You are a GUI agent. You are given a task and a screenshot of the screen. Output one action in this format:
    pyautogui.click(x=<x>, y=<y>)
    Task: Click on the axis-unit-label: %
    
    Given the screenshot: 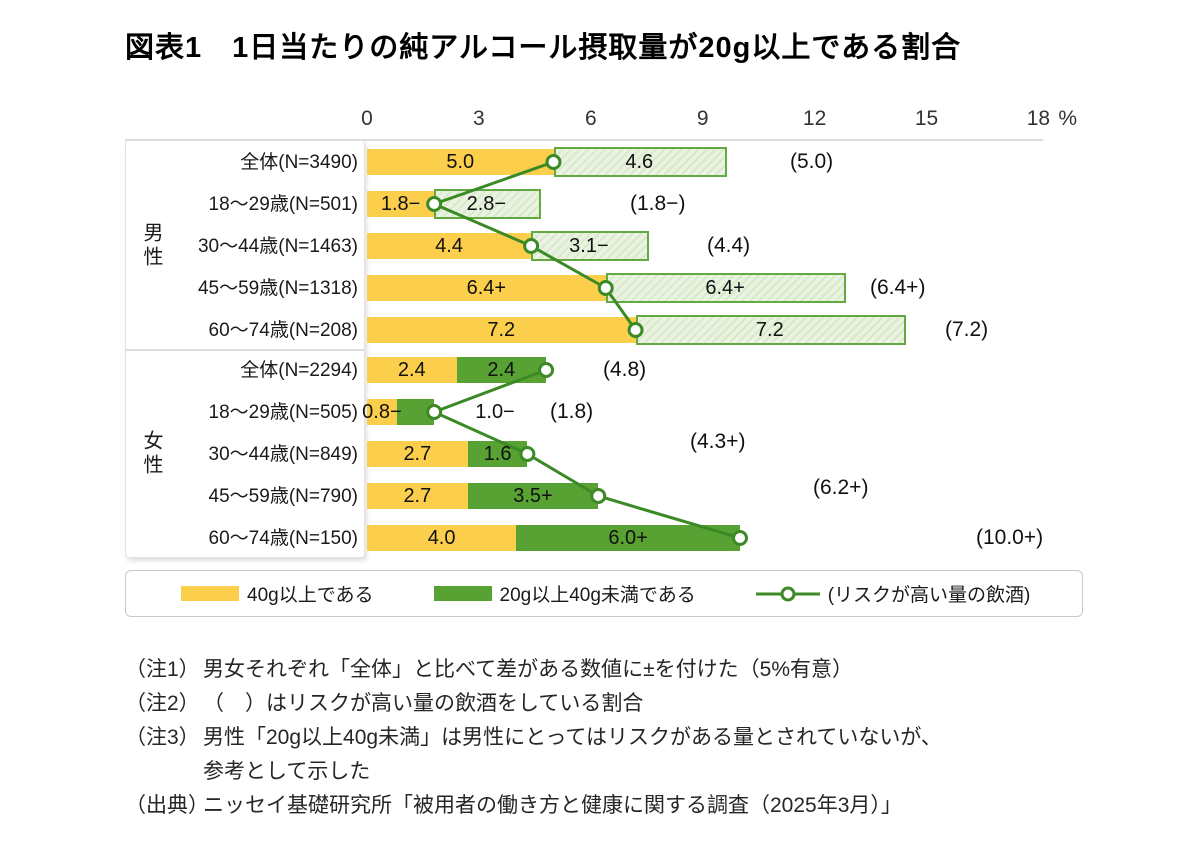 What is the action you would take?
    pyautogui.click(x=1068, y=118)
    